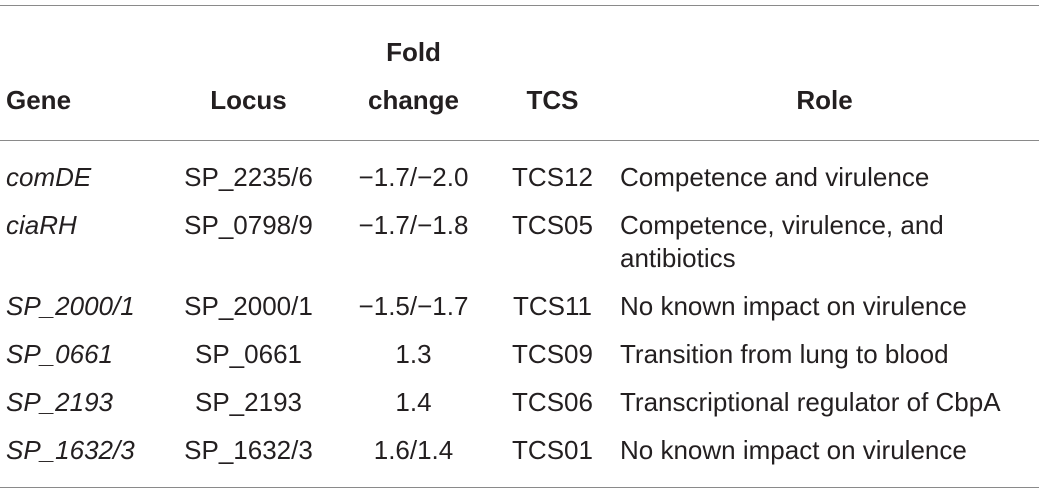  What do you see at coordinates (413, 401) in the screenshot?
I see `table-cell: 1.4` at bounding box center [413, 401].